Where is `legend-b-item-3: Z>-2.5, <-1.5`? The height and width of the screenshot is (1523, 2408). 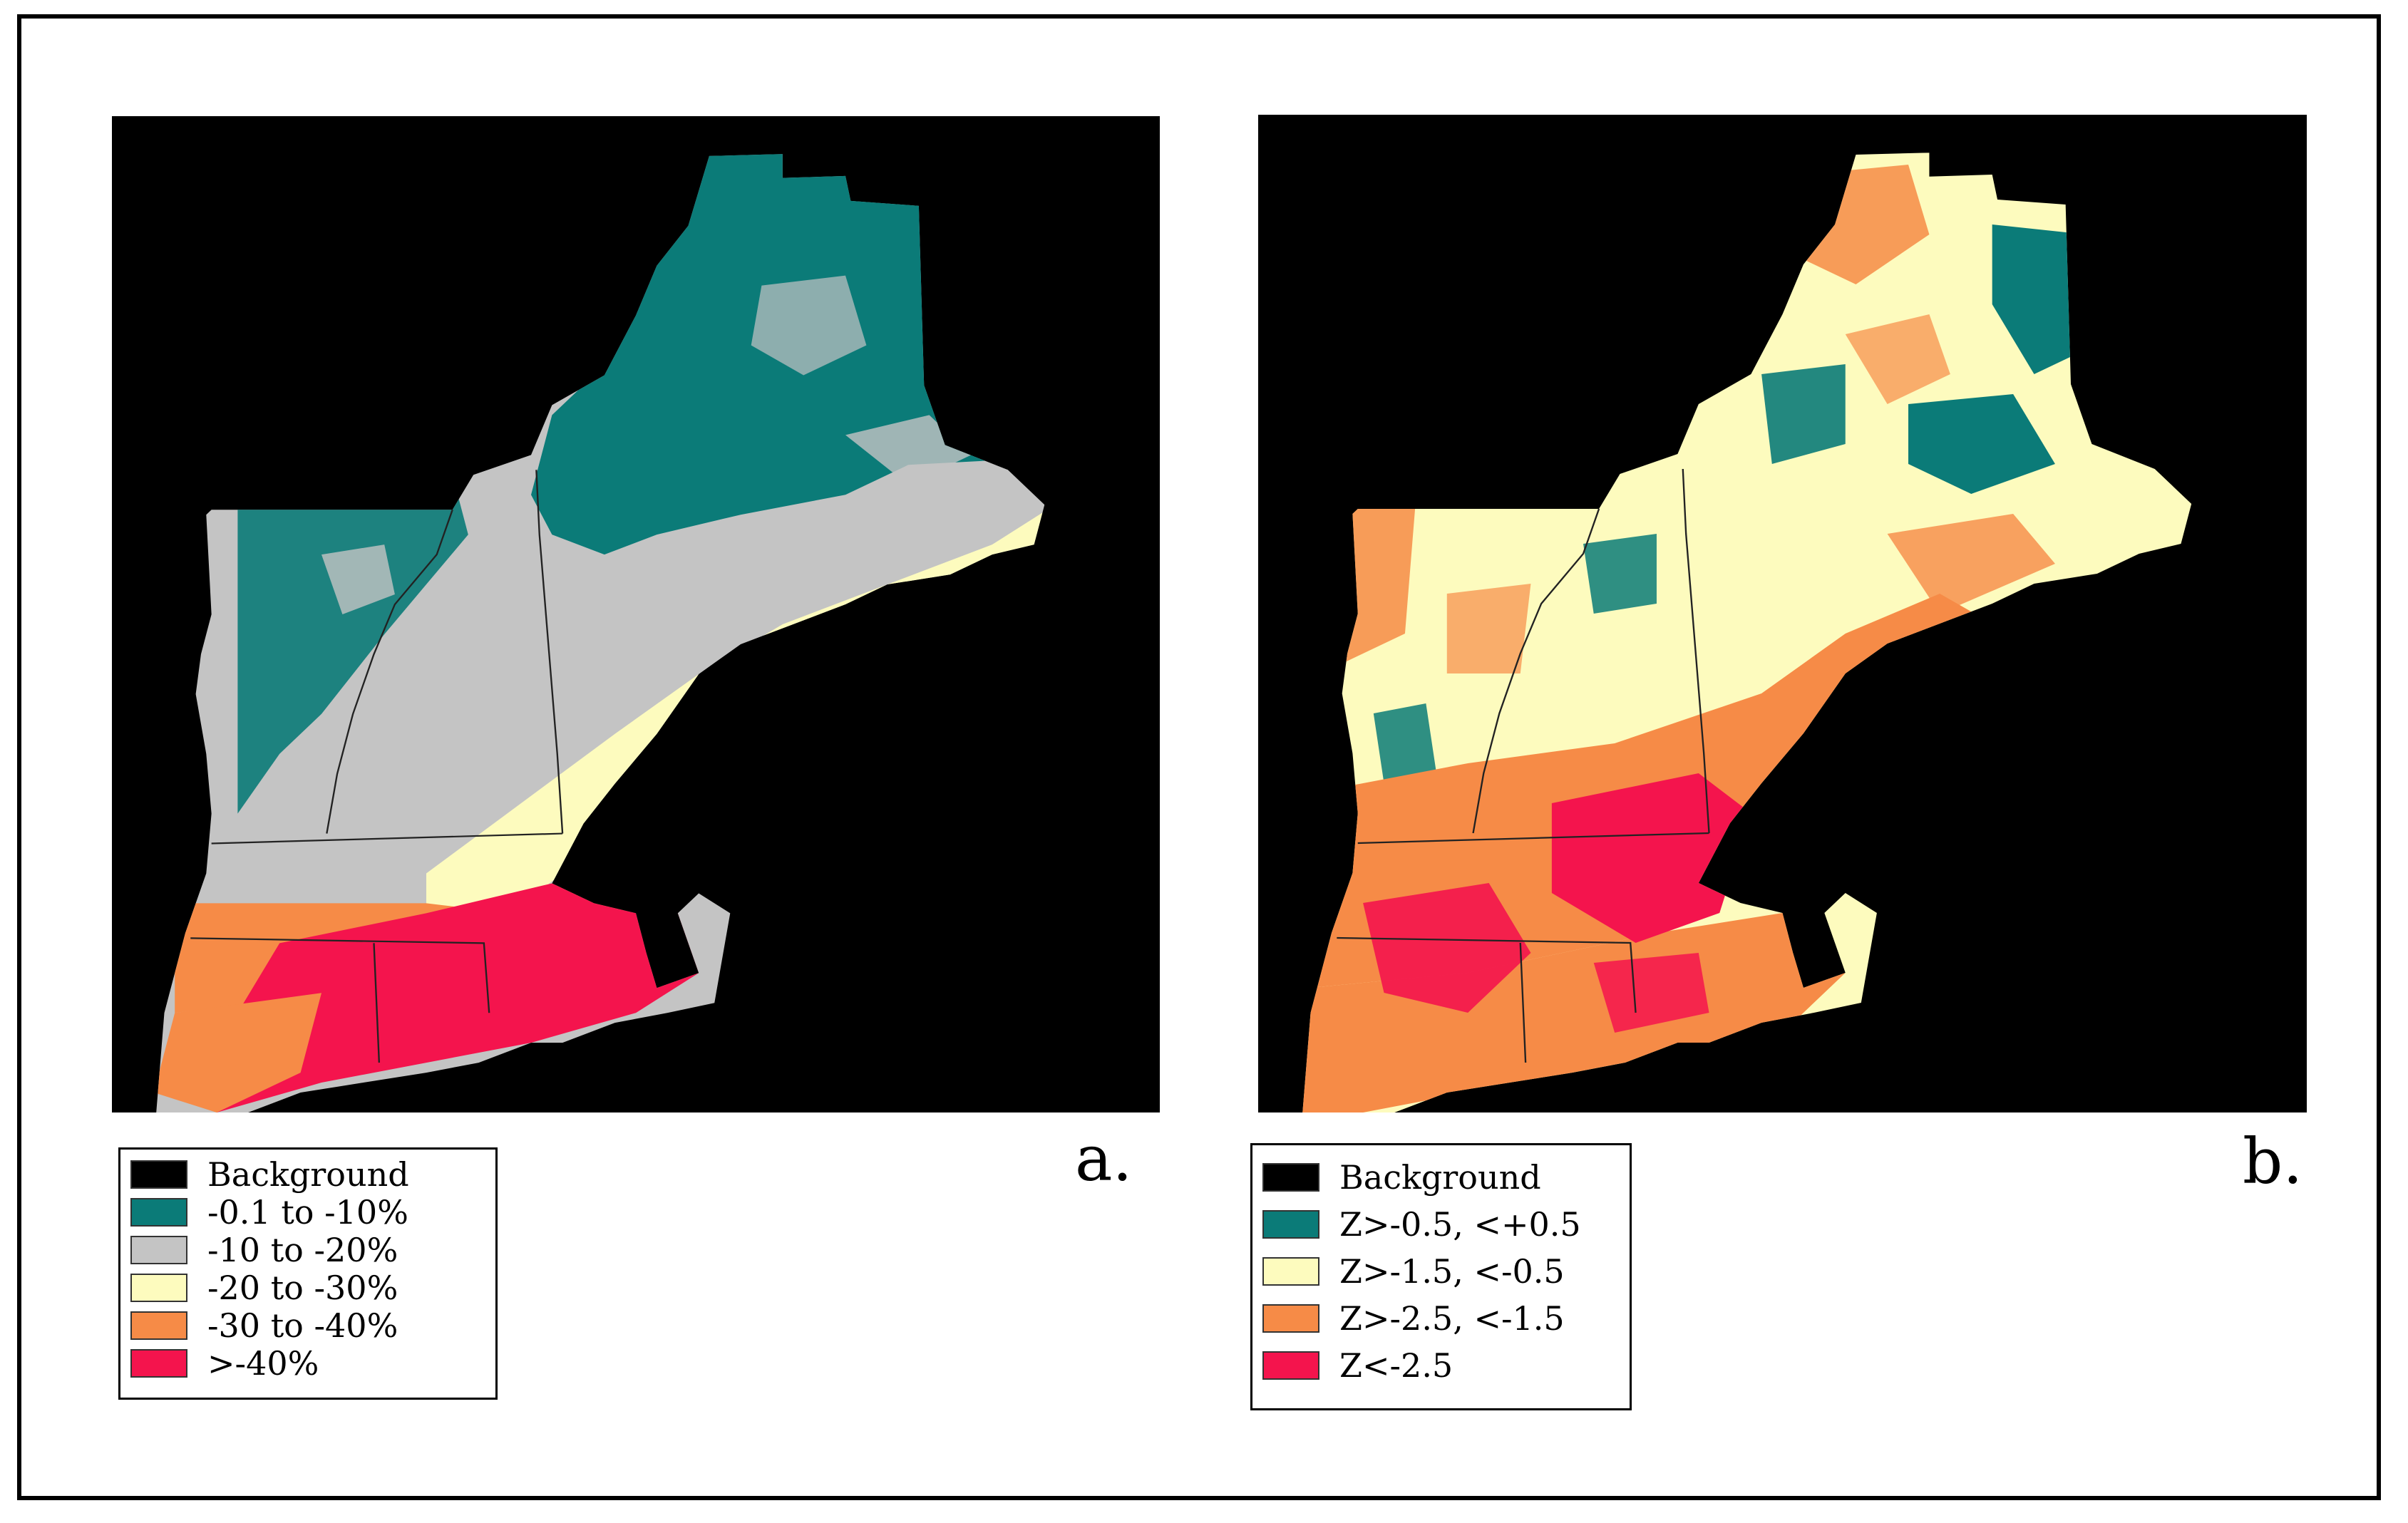
legend-b-item-3: Z>-2.5, <-1.5 is located at coordinates (1413, 1318).